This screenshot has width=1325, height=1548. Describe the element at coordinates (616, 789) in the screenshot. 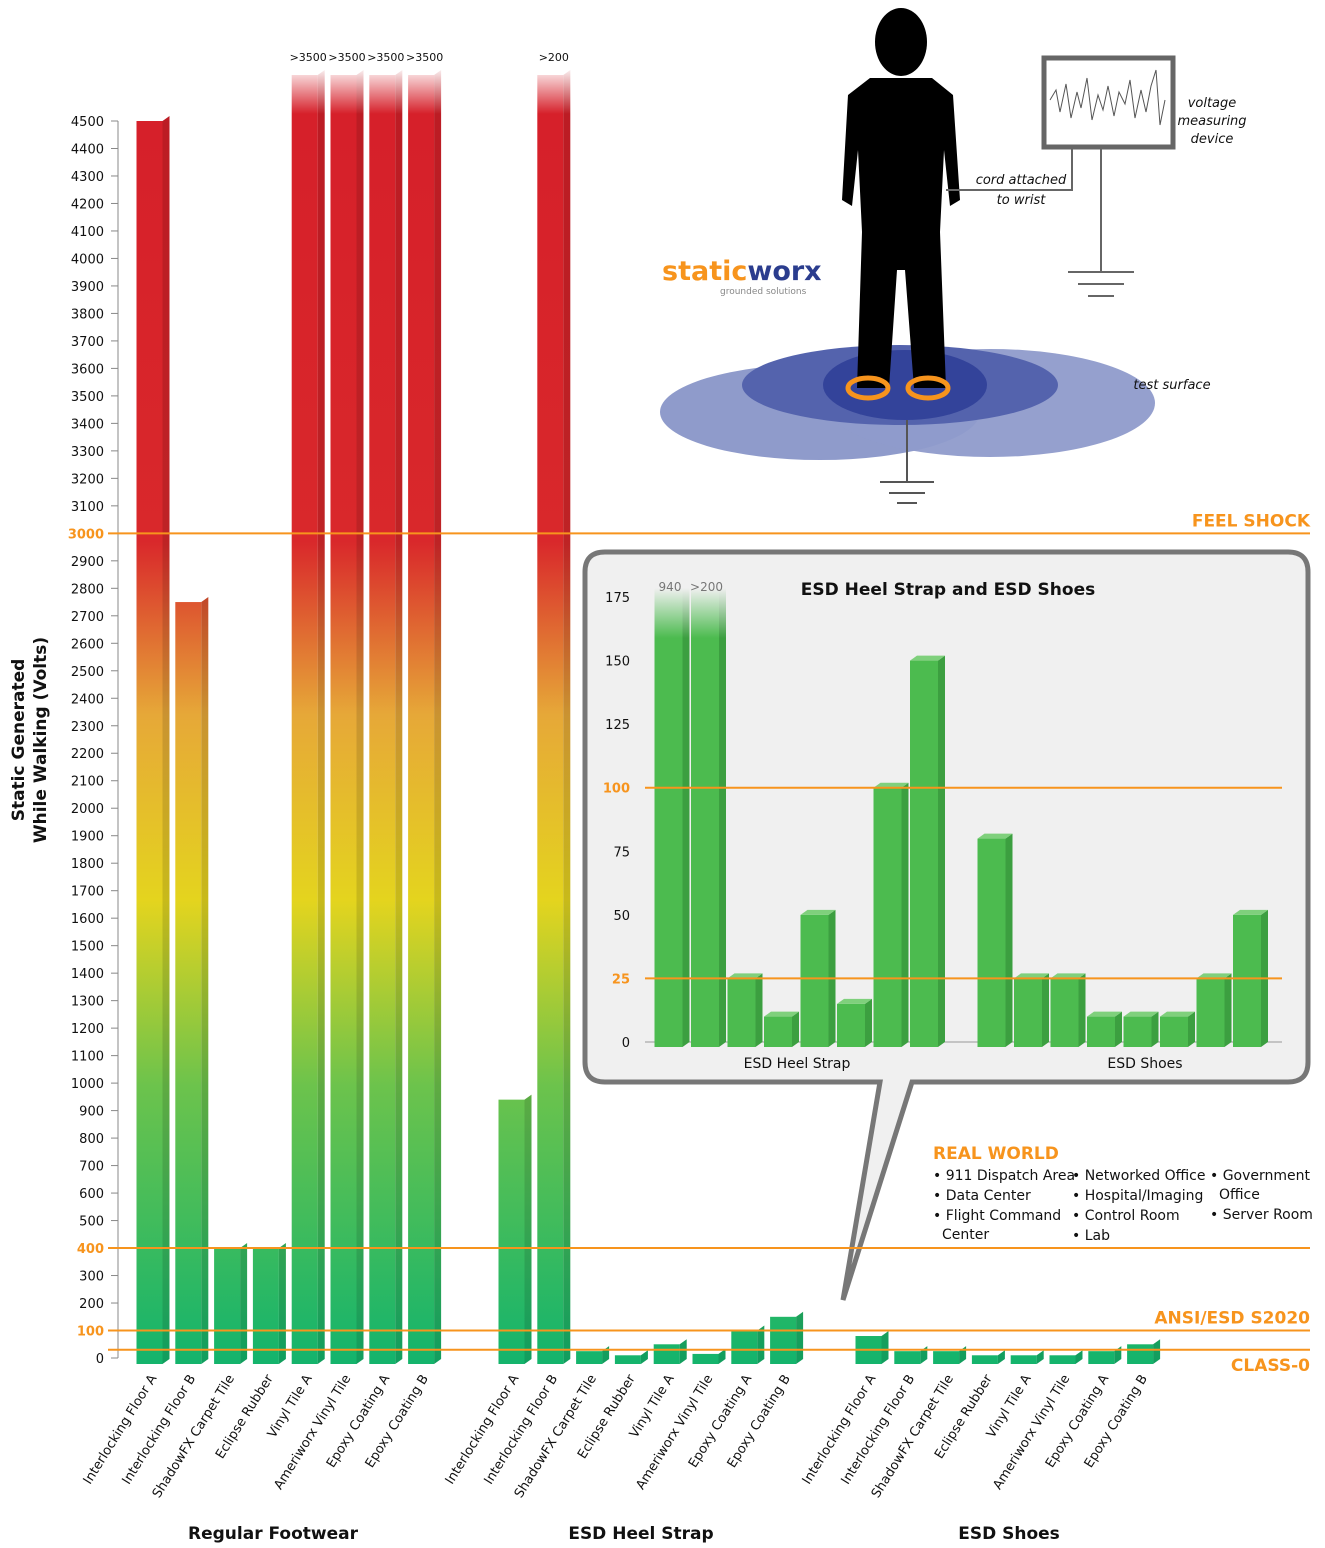

I see `inset-y-tick-label: 100` at that location.